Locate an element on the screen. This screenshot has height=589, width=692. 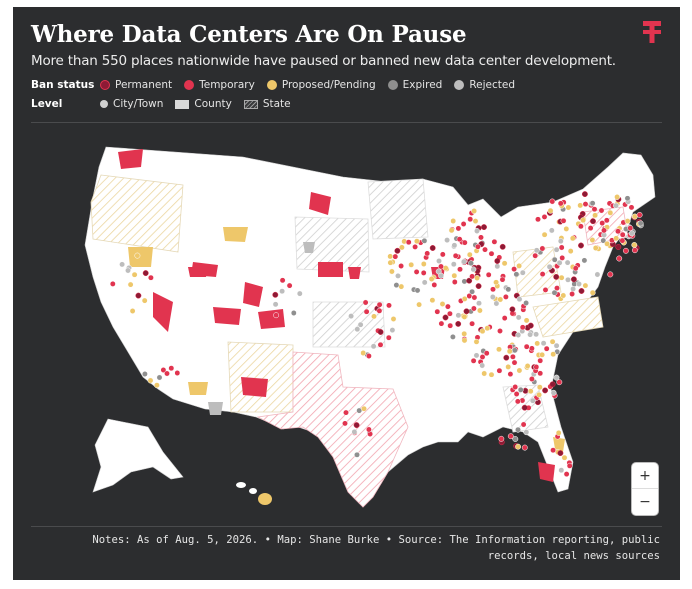
legend-item-county: County is located at coordinates (203, 104).